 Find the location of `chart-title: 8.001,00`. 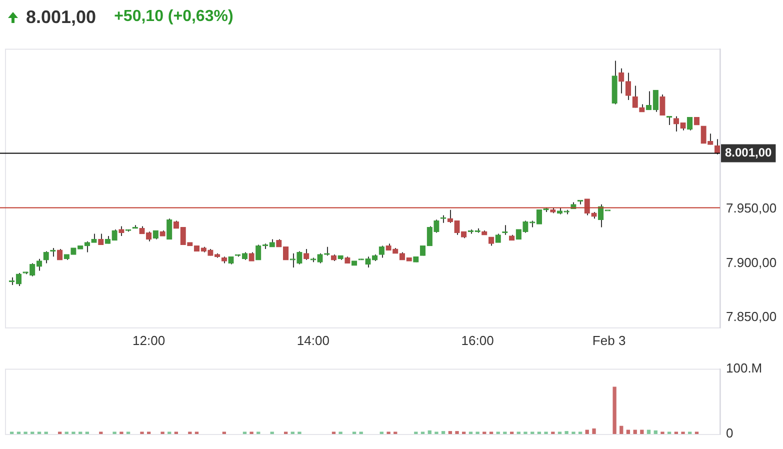

chart-title: 8.001,00 is located at coordinates (61, 17).